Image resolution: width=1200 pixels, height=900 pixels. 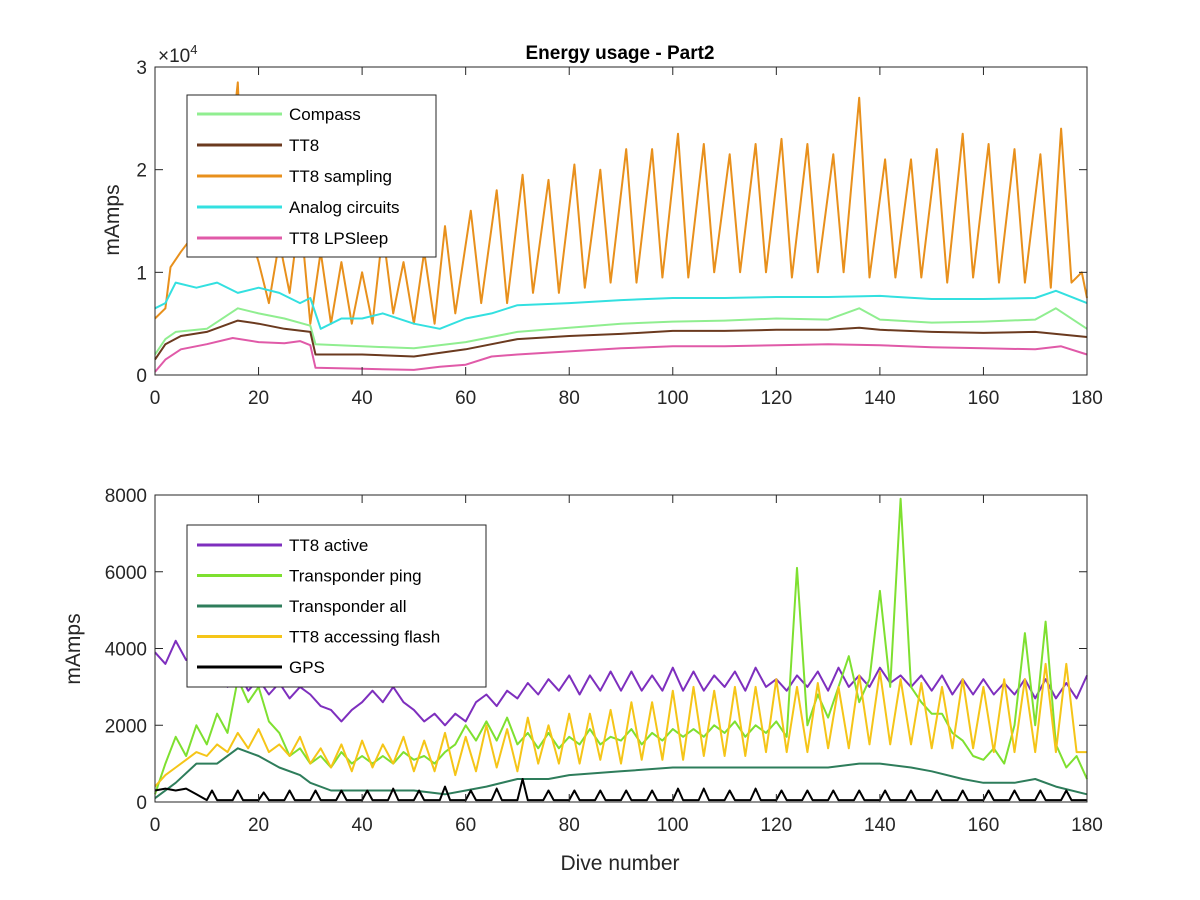 I want to click on legend-label: TT8 LPSleep, so click(x=338, y=238).